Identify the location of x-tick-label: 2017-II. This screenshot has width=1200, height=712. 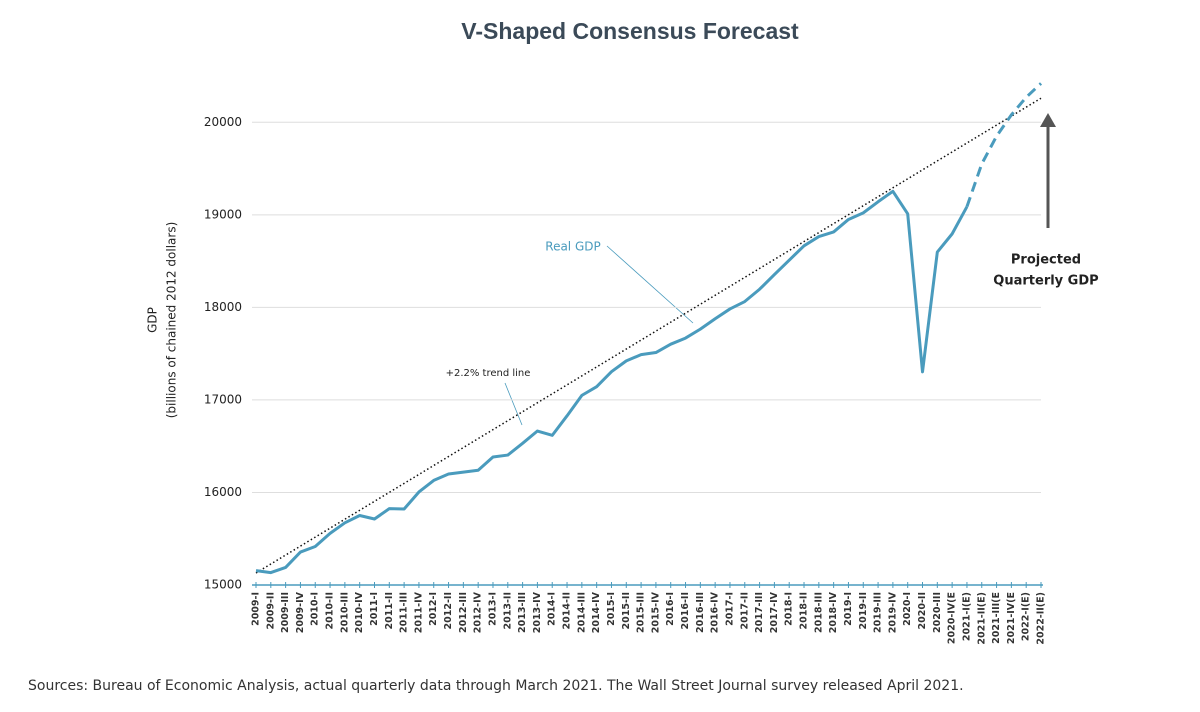
(744, 610).